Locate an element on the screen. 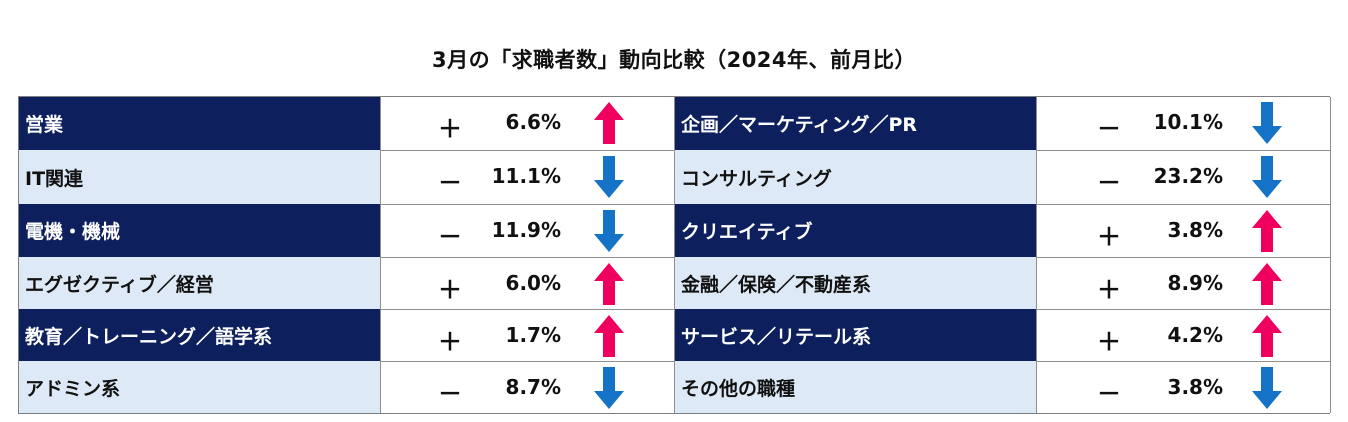  change-cell: ＋ 1.7% is located at coordinates (527, 335).